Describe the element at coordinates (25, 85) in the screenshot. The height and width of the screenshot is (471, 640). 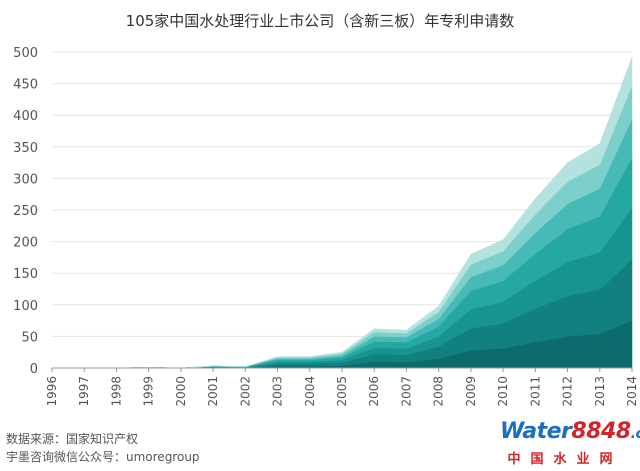
I see `y-tick-label: 450` at that location.